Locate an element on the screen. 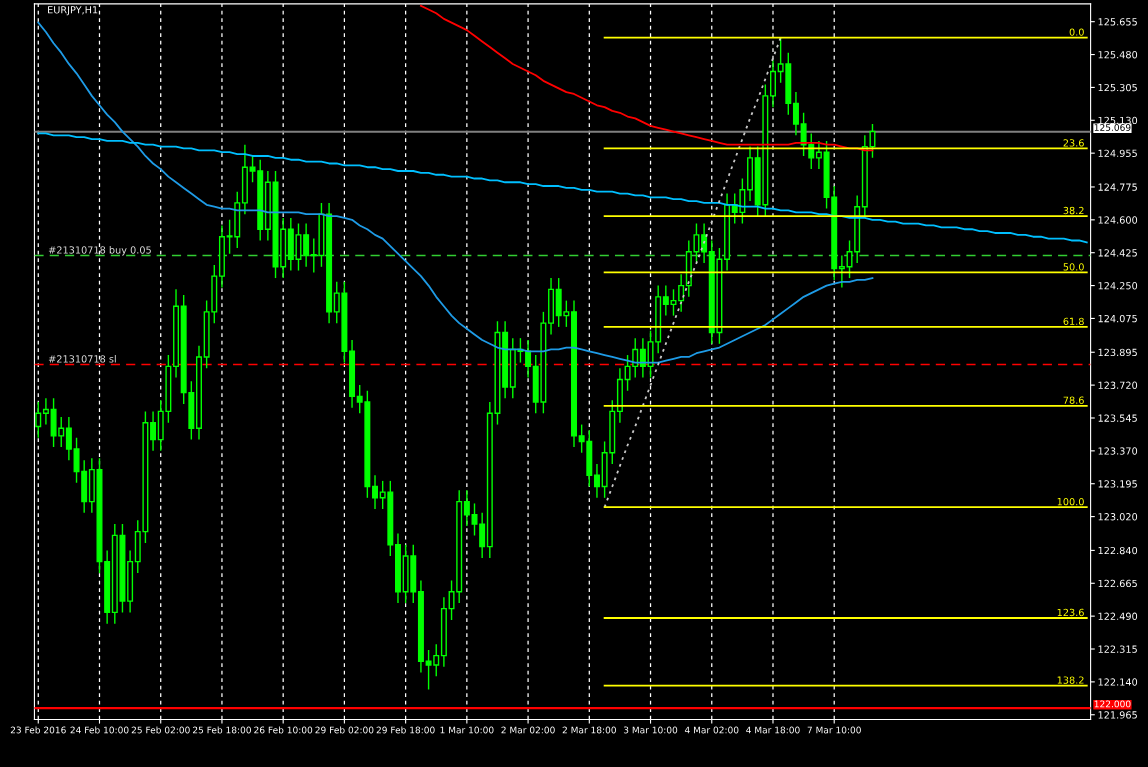 The image size is (1148, 767). y-tick-label: 123.370 is located at coordinates (1118, 451).